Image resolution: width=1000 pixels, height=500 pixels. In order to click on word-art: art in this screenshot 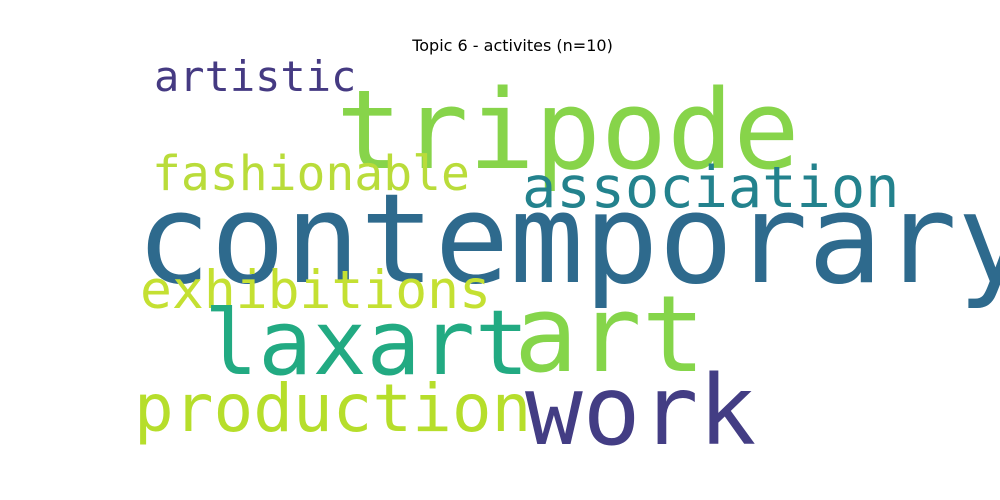, I will do `click(610, 334)`.